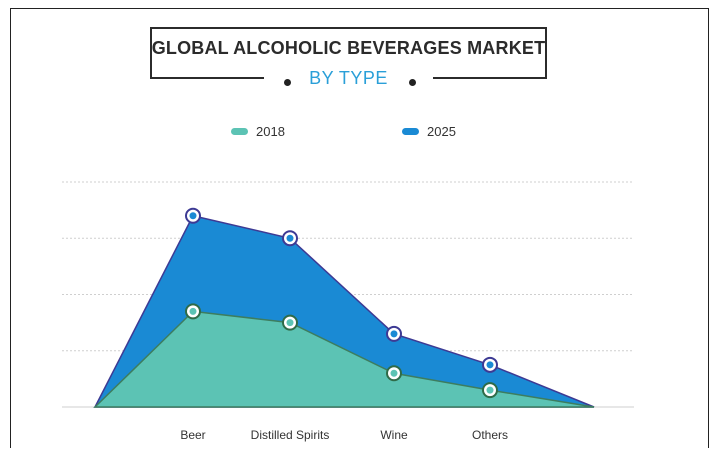  What do you see at coordinates (287, 82) in the screenshot?
I see `subtitle-left-dot` at bounding box center [287, 82].